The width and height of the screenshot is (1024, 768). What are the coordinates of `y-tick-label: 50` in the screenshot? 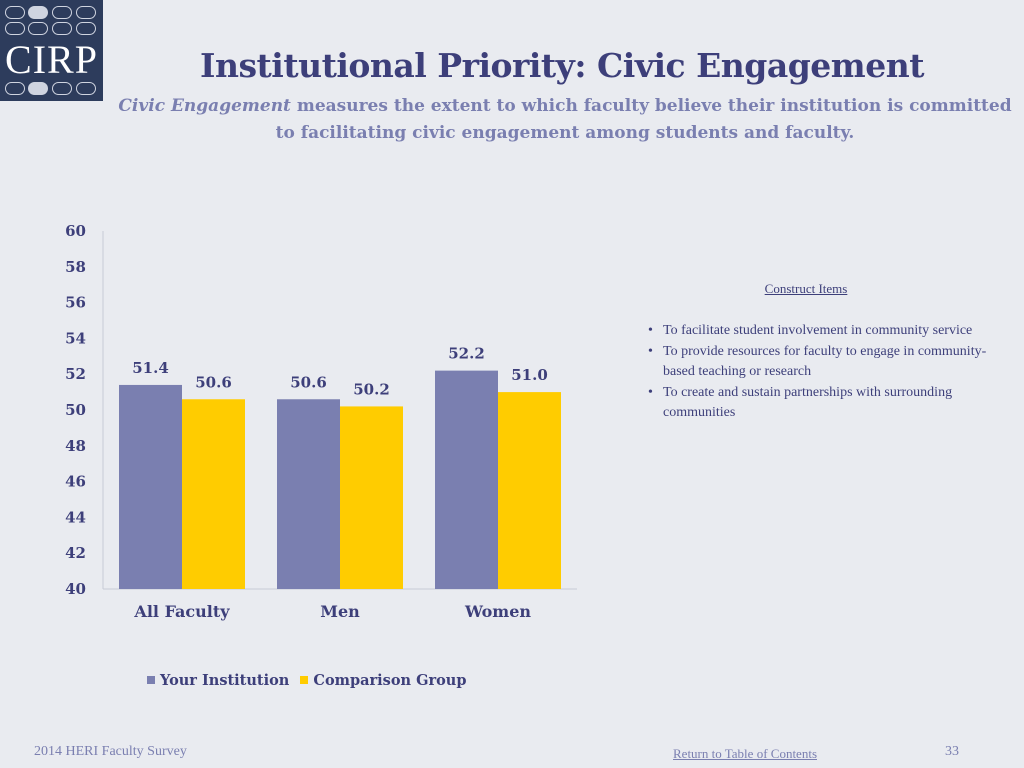 It's located at (75, 410).